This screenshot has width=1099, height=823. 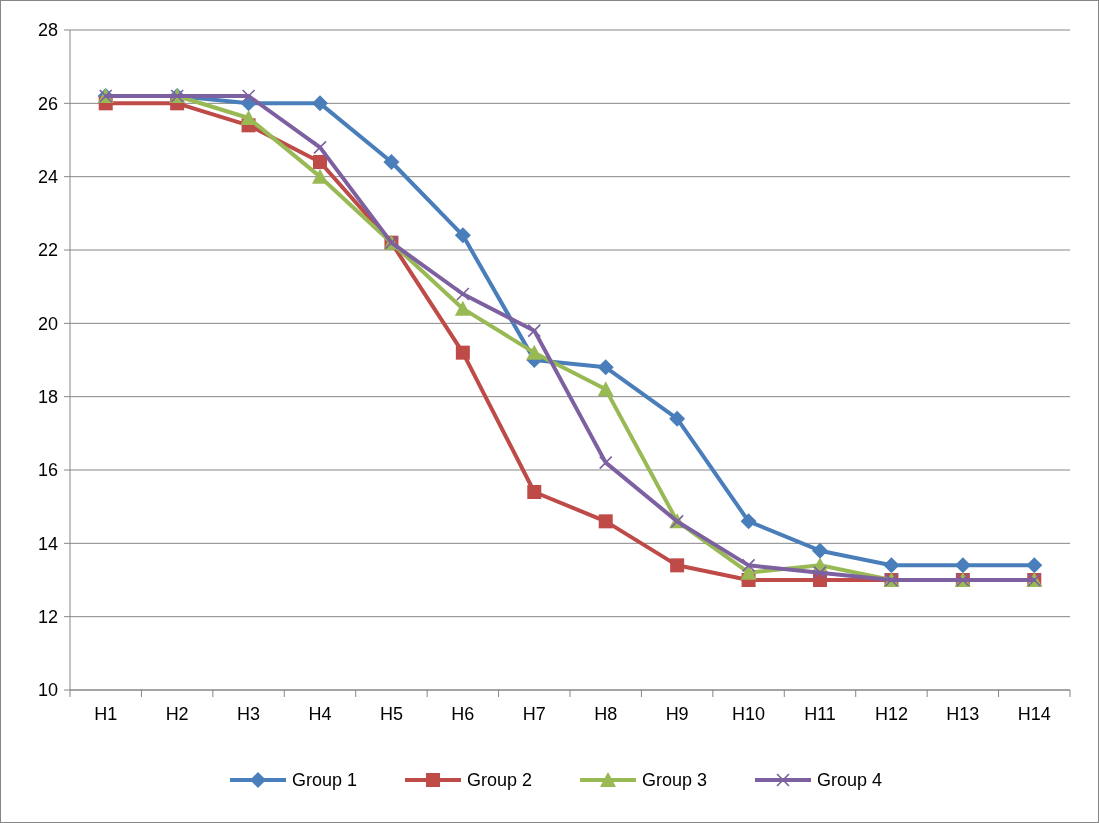 What do you see at coordinates (325, 780) in the screenshot?
I see `legend-label: Group 1` at bounding box center [325, 780].